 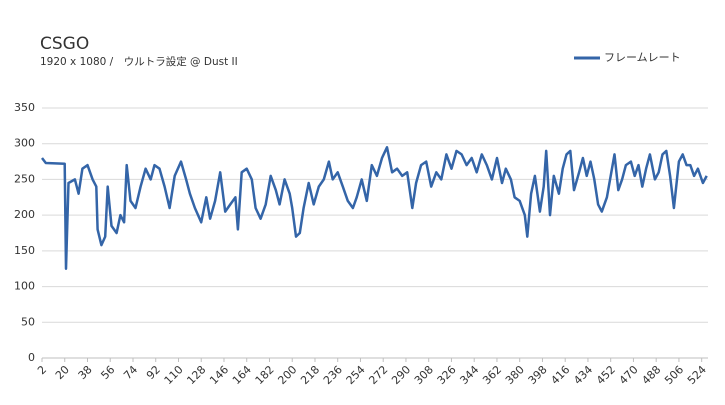 What do you see at coordinates (378, 375) in the screenshot?
I see `x-tick-label: 272` at bounding box center [378, 375].